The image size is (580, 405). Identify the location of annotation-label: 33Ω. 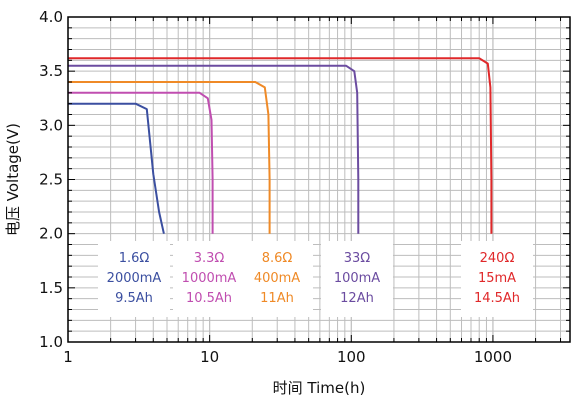
(357, 258).